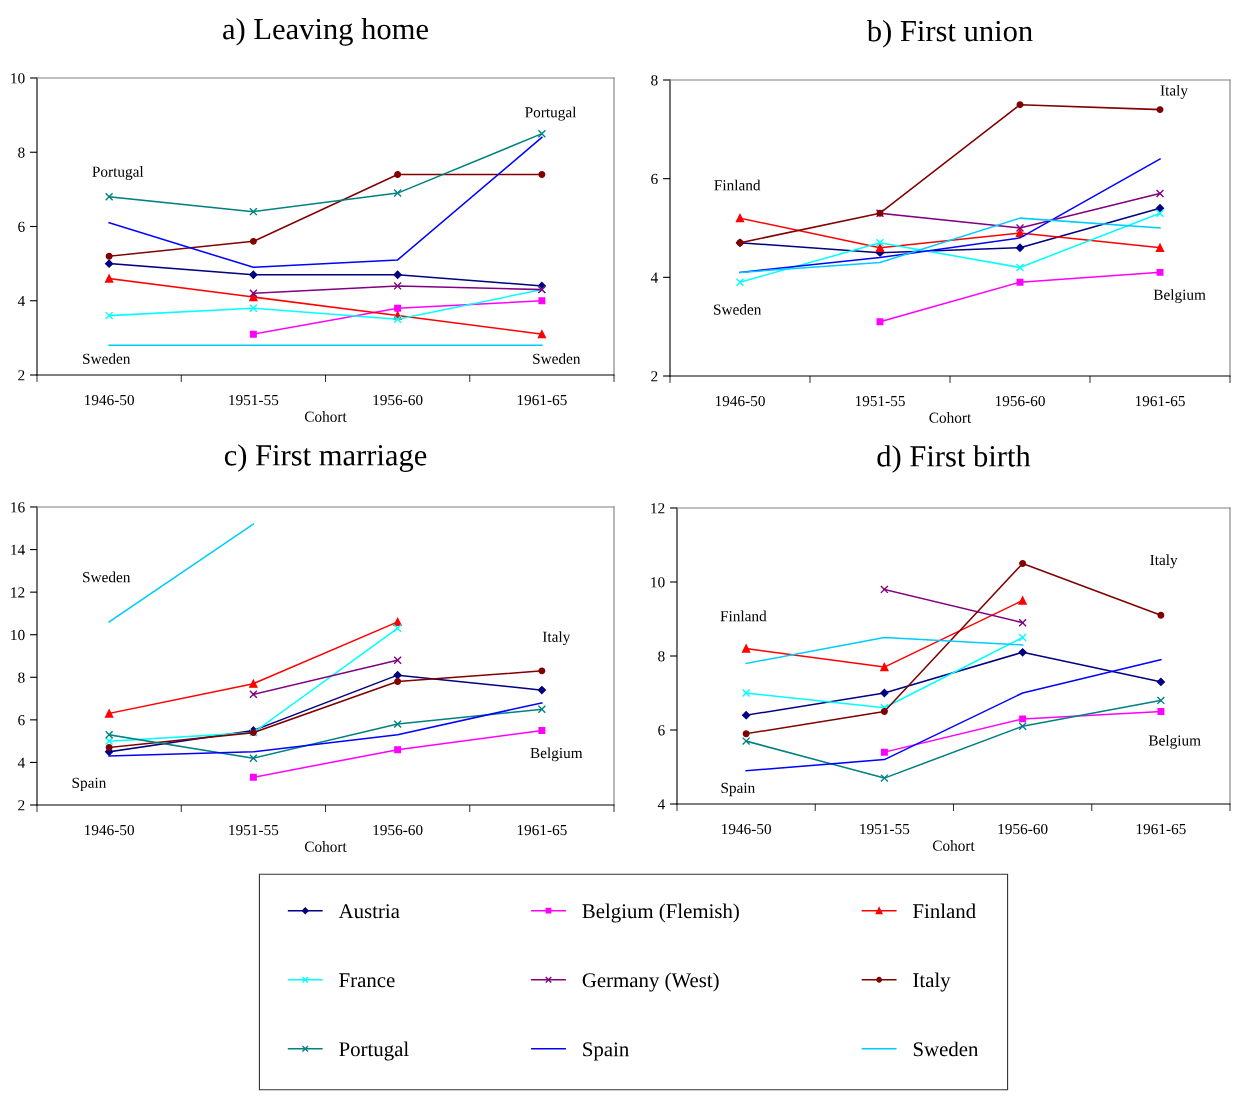 The width and height of the screenshot is (1240, 1097). Describe the element at coordinates (18, 507) in the screenshot. I see `y-tick-label: 16` at that location.